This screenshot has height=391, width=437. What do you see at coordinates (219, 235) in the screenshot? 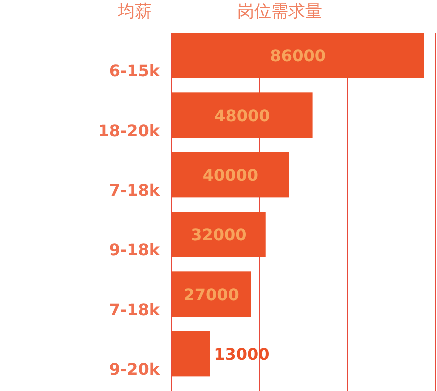
I see `data-label: 32000` at bounding box center [219, 235].